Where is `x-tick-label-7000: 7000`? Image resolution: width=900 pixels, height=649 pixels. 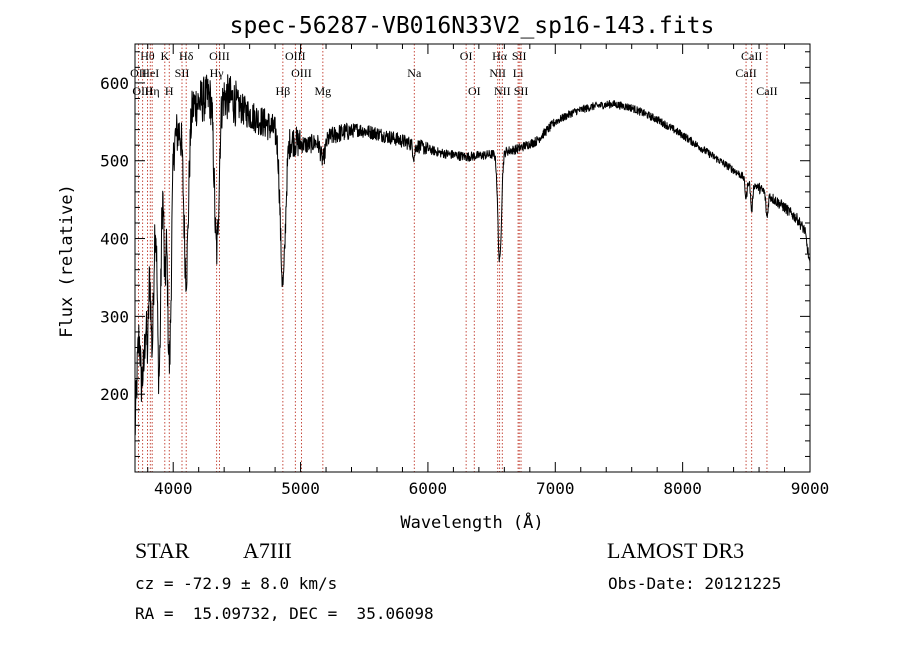 x-tick-label-7000: 7000 is located at coordinates (555, 488).